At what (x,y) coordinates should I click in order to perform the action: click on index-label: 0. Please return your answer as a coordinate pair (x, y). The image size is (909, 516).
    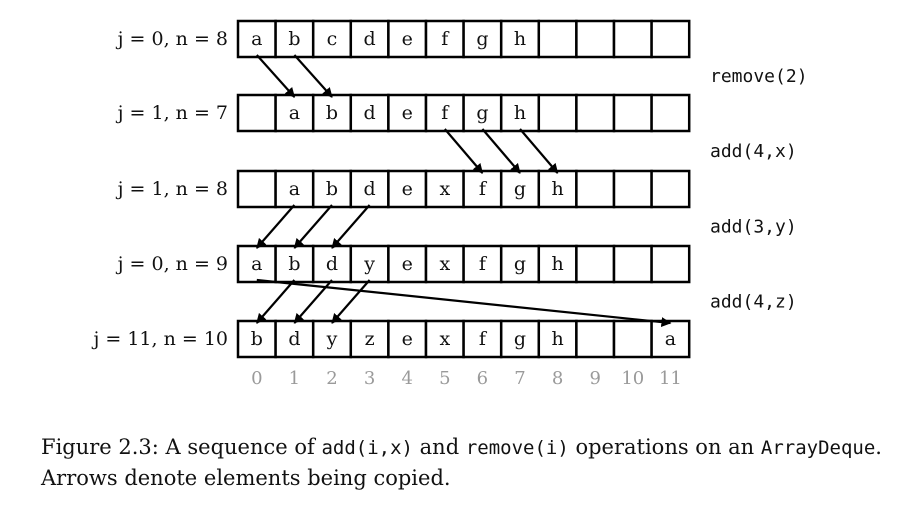
    Looking at the image, I should click on (256, 378).